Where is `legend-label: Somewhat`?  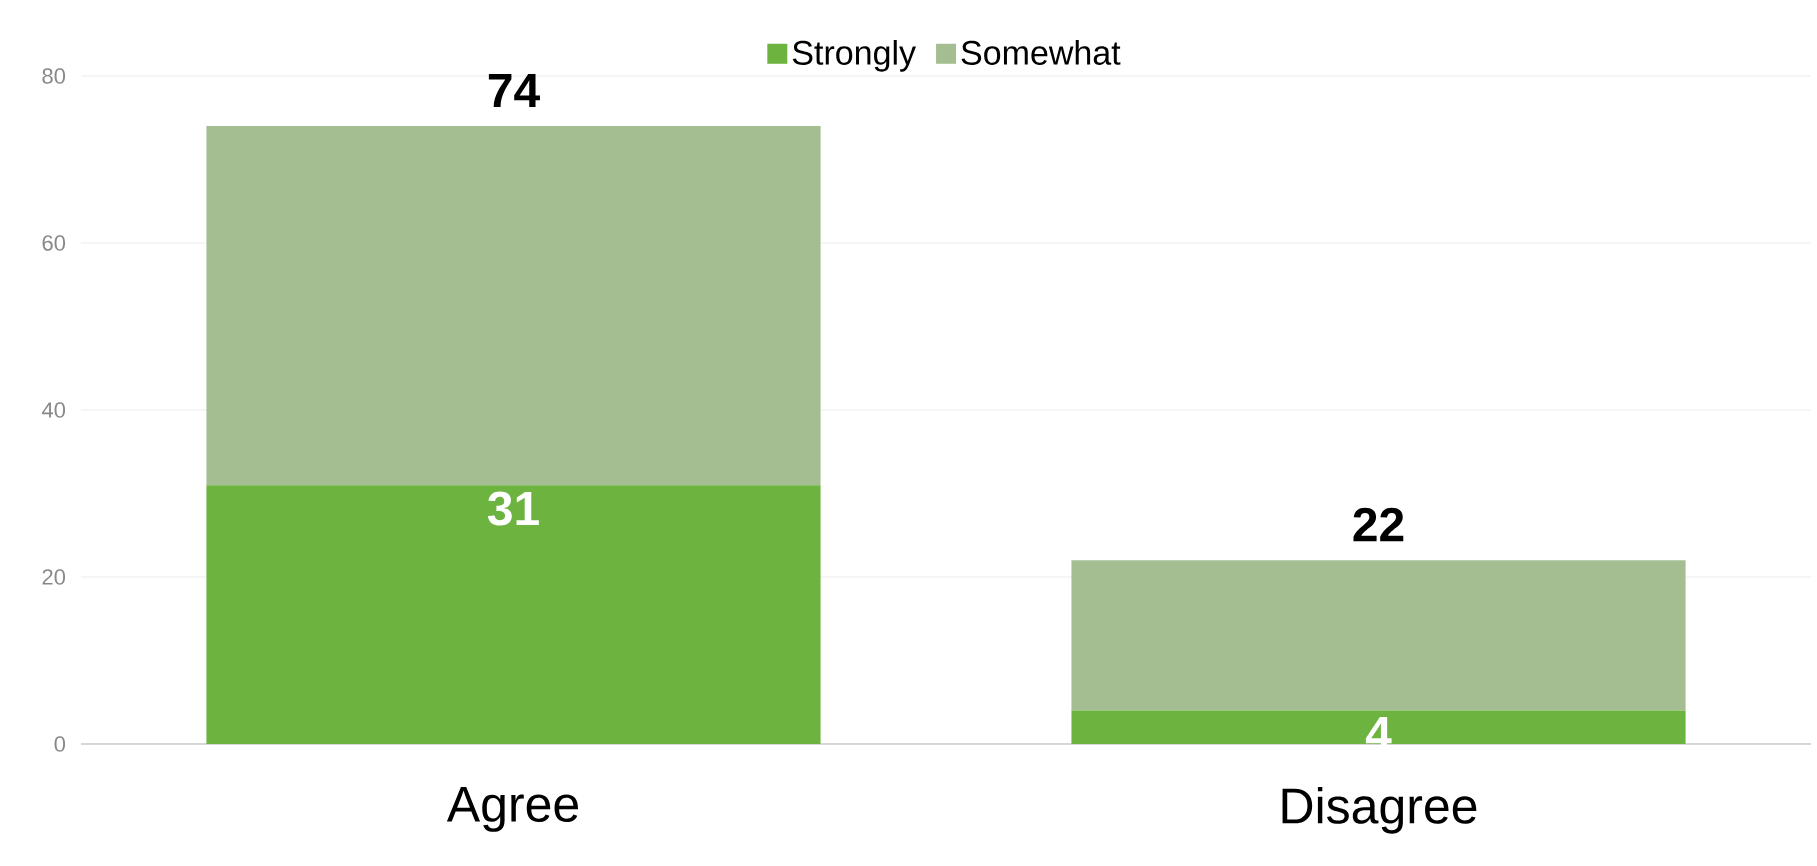 legend-label: Somewhat is located at coordinates (1041, 52).